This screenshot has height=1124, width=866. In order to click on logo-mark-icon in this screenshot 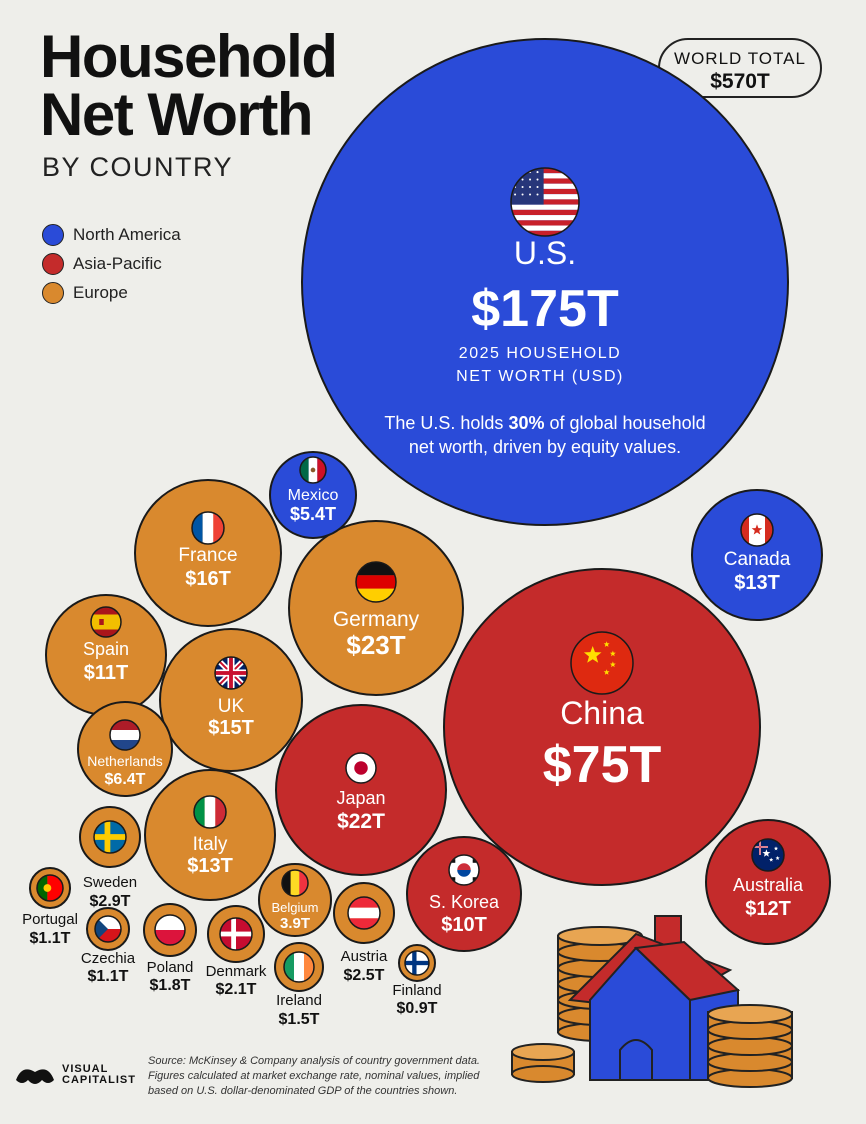, I will do `click(35, 1076)`.